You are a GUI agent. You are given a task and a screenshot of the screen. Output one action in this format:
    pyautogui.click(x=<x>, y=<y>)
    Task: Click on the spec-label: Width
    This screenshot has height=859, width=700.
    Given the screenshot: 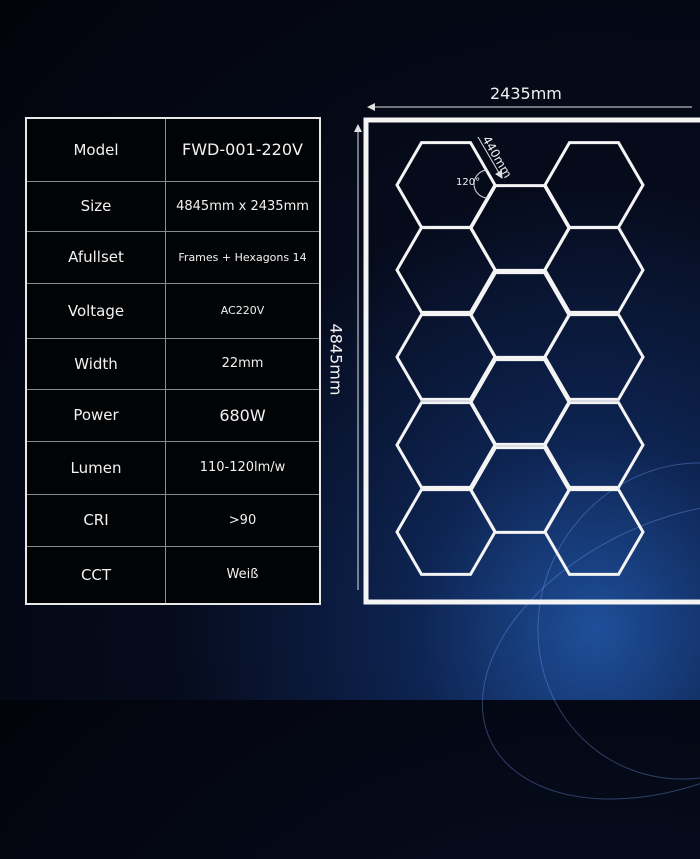 What is the action you would take?
    pyautogui.click(x=95, y=363)
    